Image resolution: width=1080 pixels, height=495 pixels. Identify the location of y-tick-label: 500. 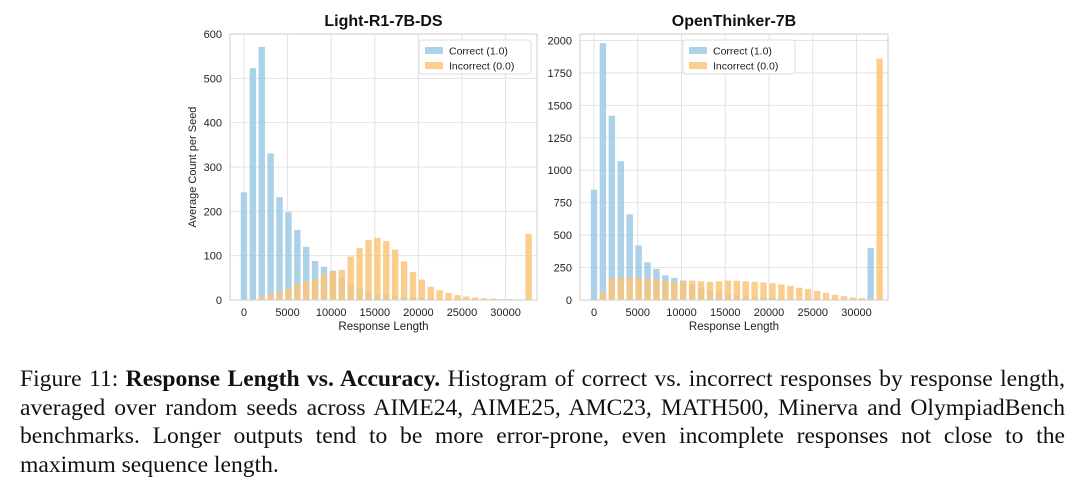
(213, 79).